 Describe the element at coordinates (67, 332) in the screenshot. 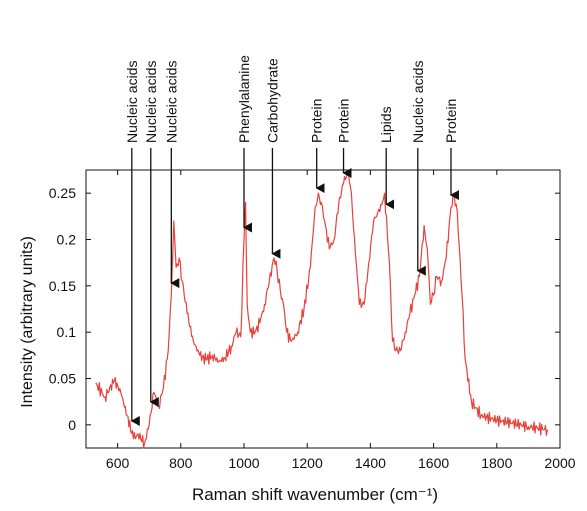

I see `y-tick-label: 0.1` at that location.